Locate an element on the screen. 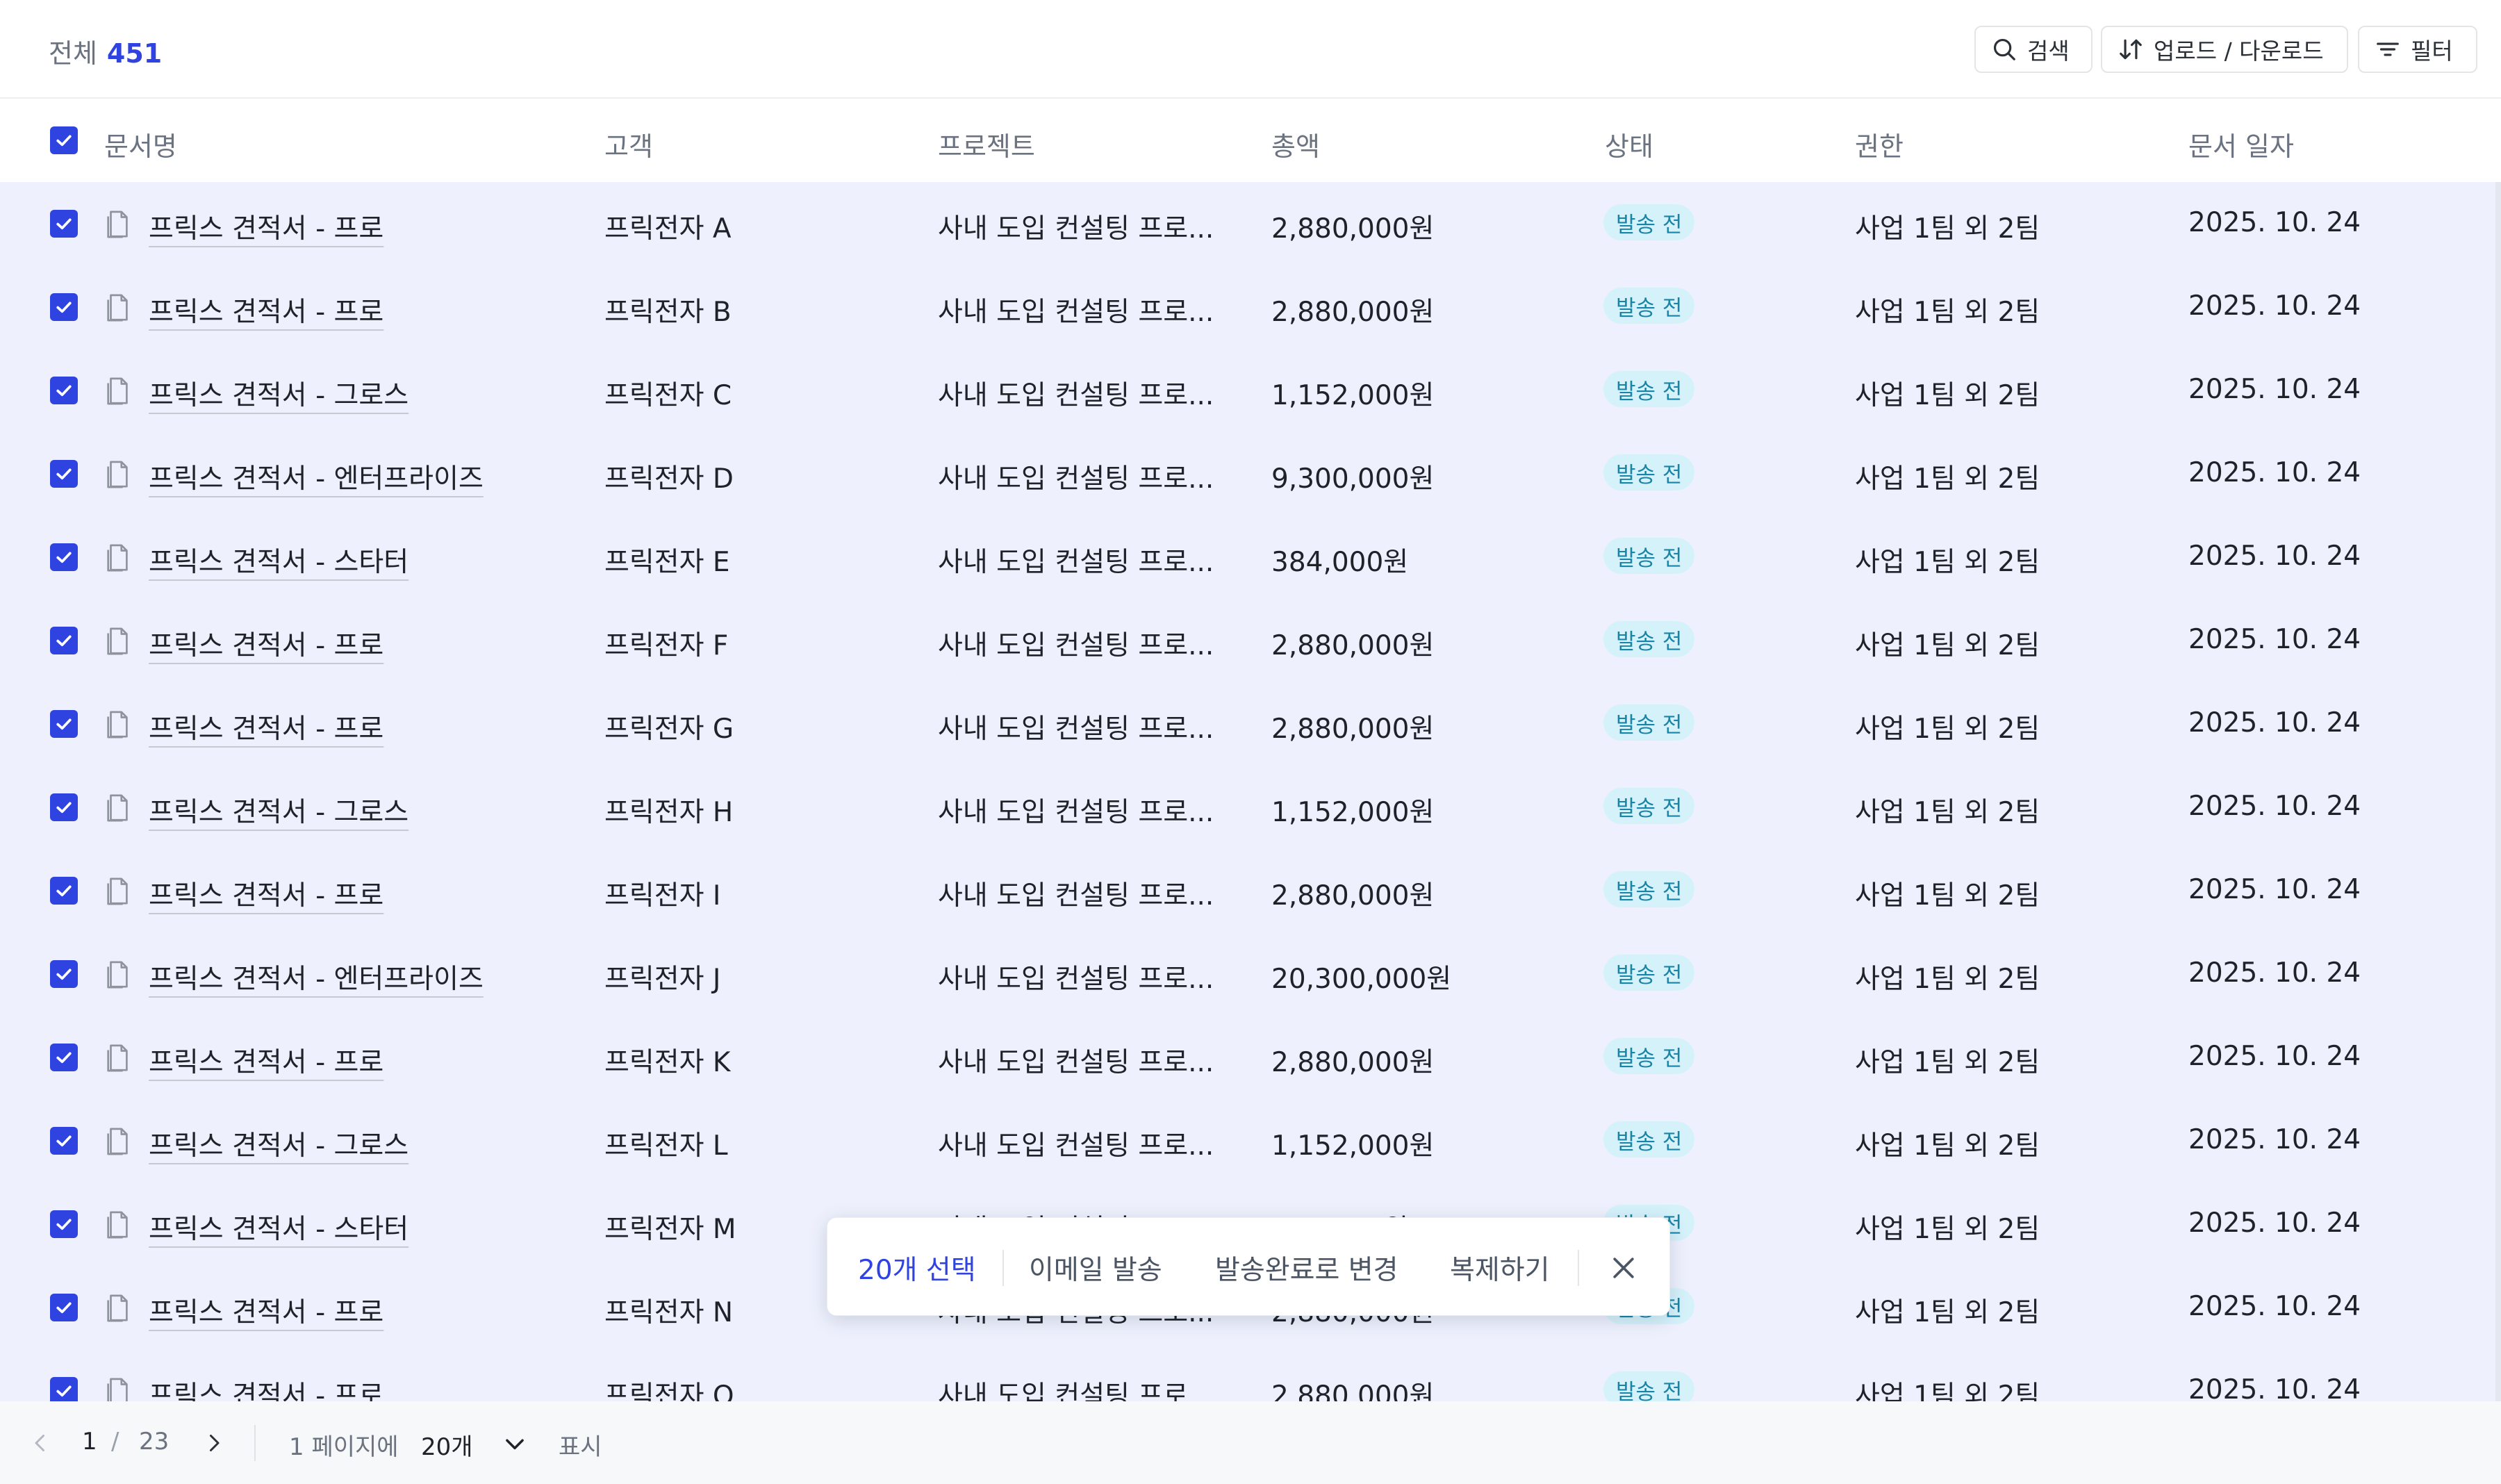 The image size is (2501, 1484). column-header-amount: 총액 is located at coordinates (1295, 146).